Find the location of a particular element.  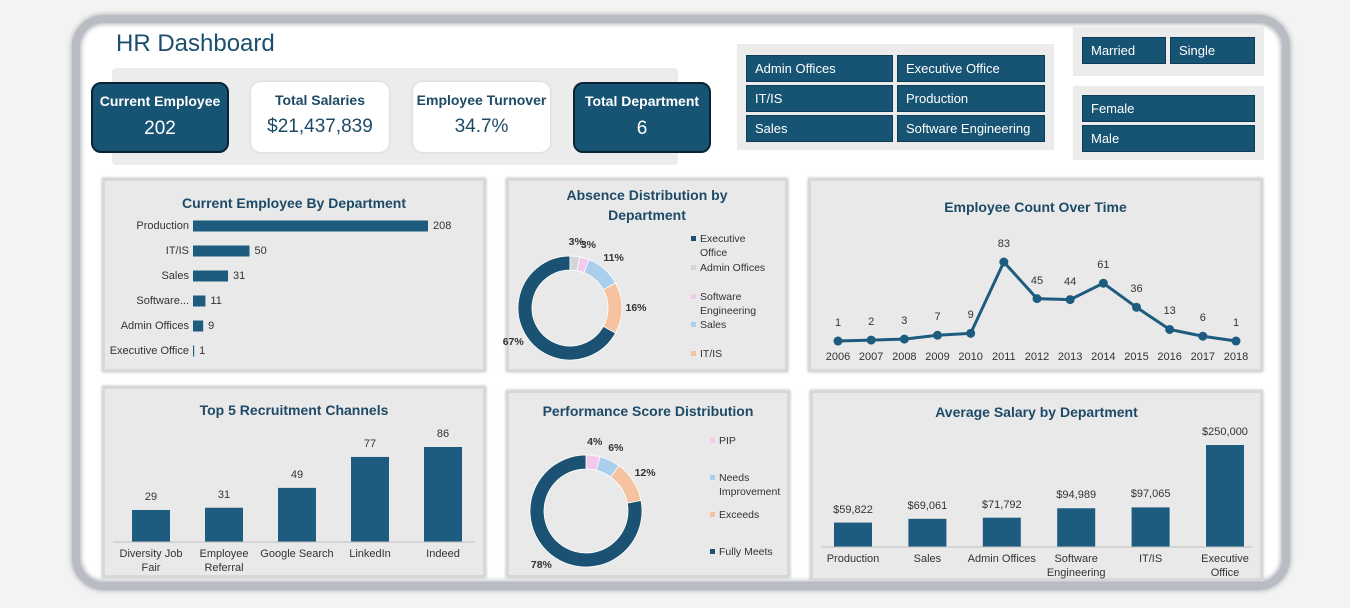

kpi-value: 202 is located at coordinates (160, 128).